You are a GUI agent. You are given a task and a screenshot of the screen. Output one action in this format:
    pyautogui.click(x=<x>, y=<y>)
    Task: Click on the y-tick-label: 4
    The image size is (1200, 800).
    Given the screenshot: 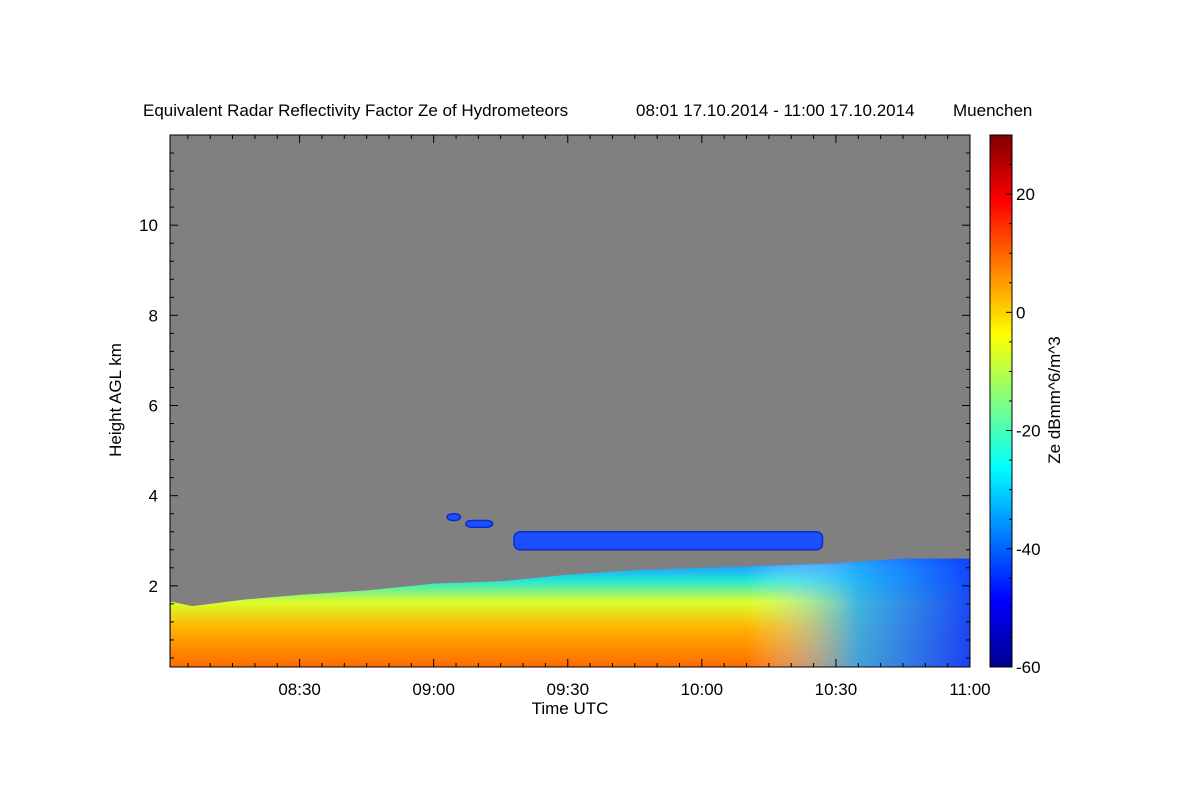 What is the action you would take?
    pyautogui.click(x=153, y=496)
    